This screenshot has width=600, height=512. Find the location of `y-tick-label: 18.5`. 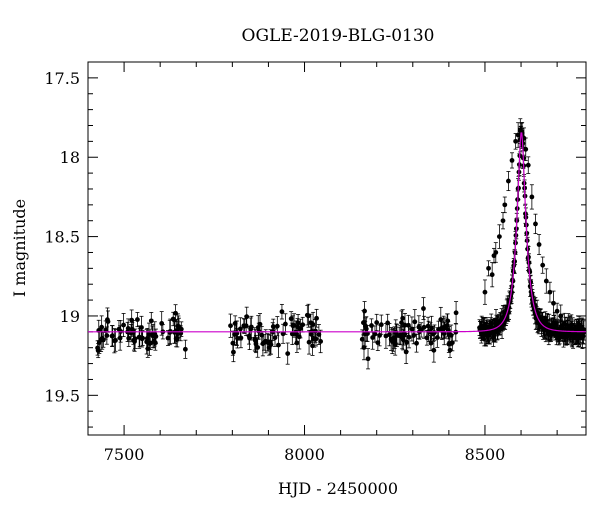

y-tick-label: 18.5 is located at coordinates (62, 237).